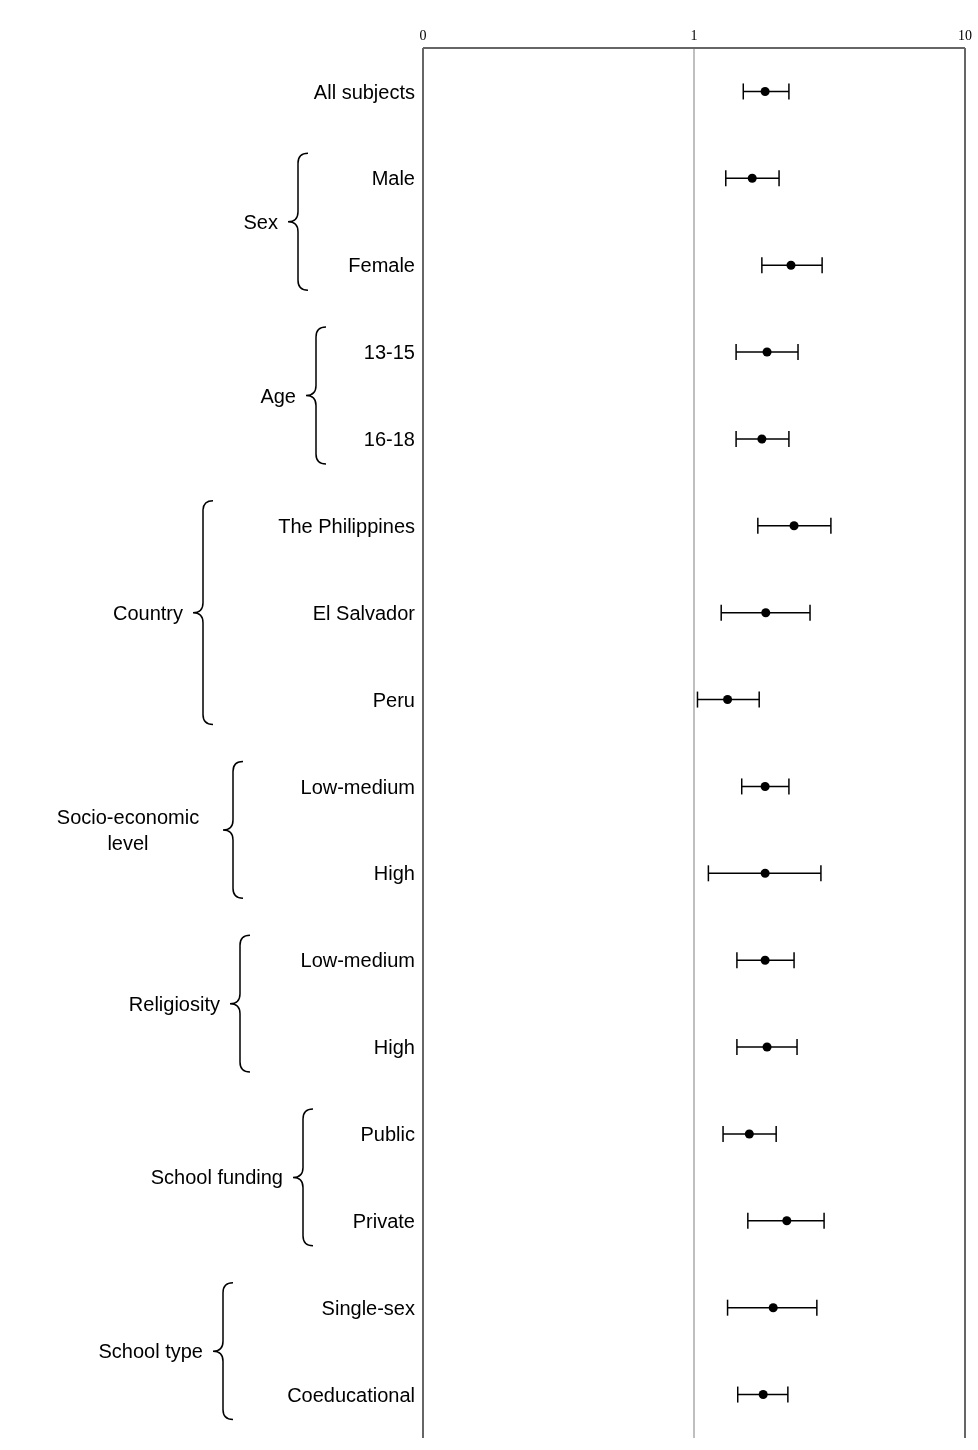 The width and height of the screenshot is (978, 1450). Describe the element at coordinates (694, 35) in the screenshot. I see `x-tick-label: 1` at that location.